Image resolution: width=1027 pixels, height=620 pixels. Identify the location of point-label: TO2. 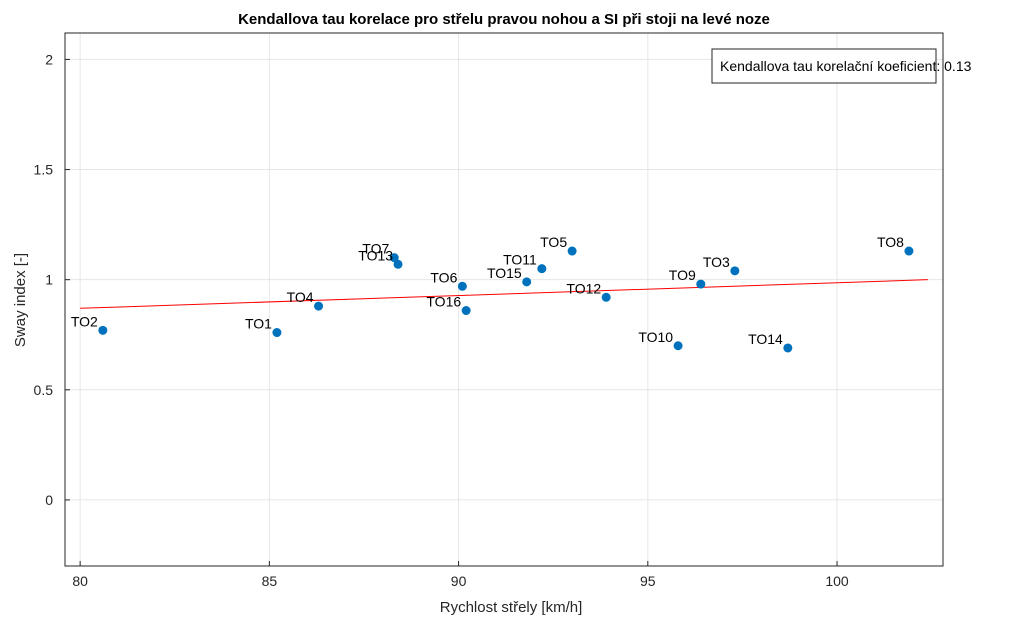
(84, 321).